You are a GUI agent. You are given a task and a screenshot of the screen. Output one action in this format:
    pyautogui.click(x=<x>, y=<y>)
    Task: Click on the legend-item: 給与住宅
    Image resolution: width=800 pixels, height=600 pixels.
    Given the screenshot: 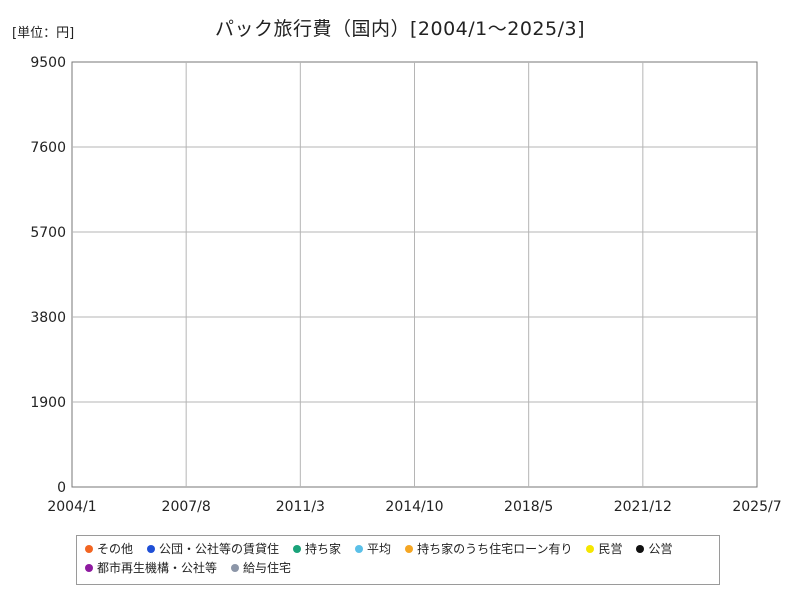 What is the action you would take?
    pyautogui.click(x=261, y=567)
    